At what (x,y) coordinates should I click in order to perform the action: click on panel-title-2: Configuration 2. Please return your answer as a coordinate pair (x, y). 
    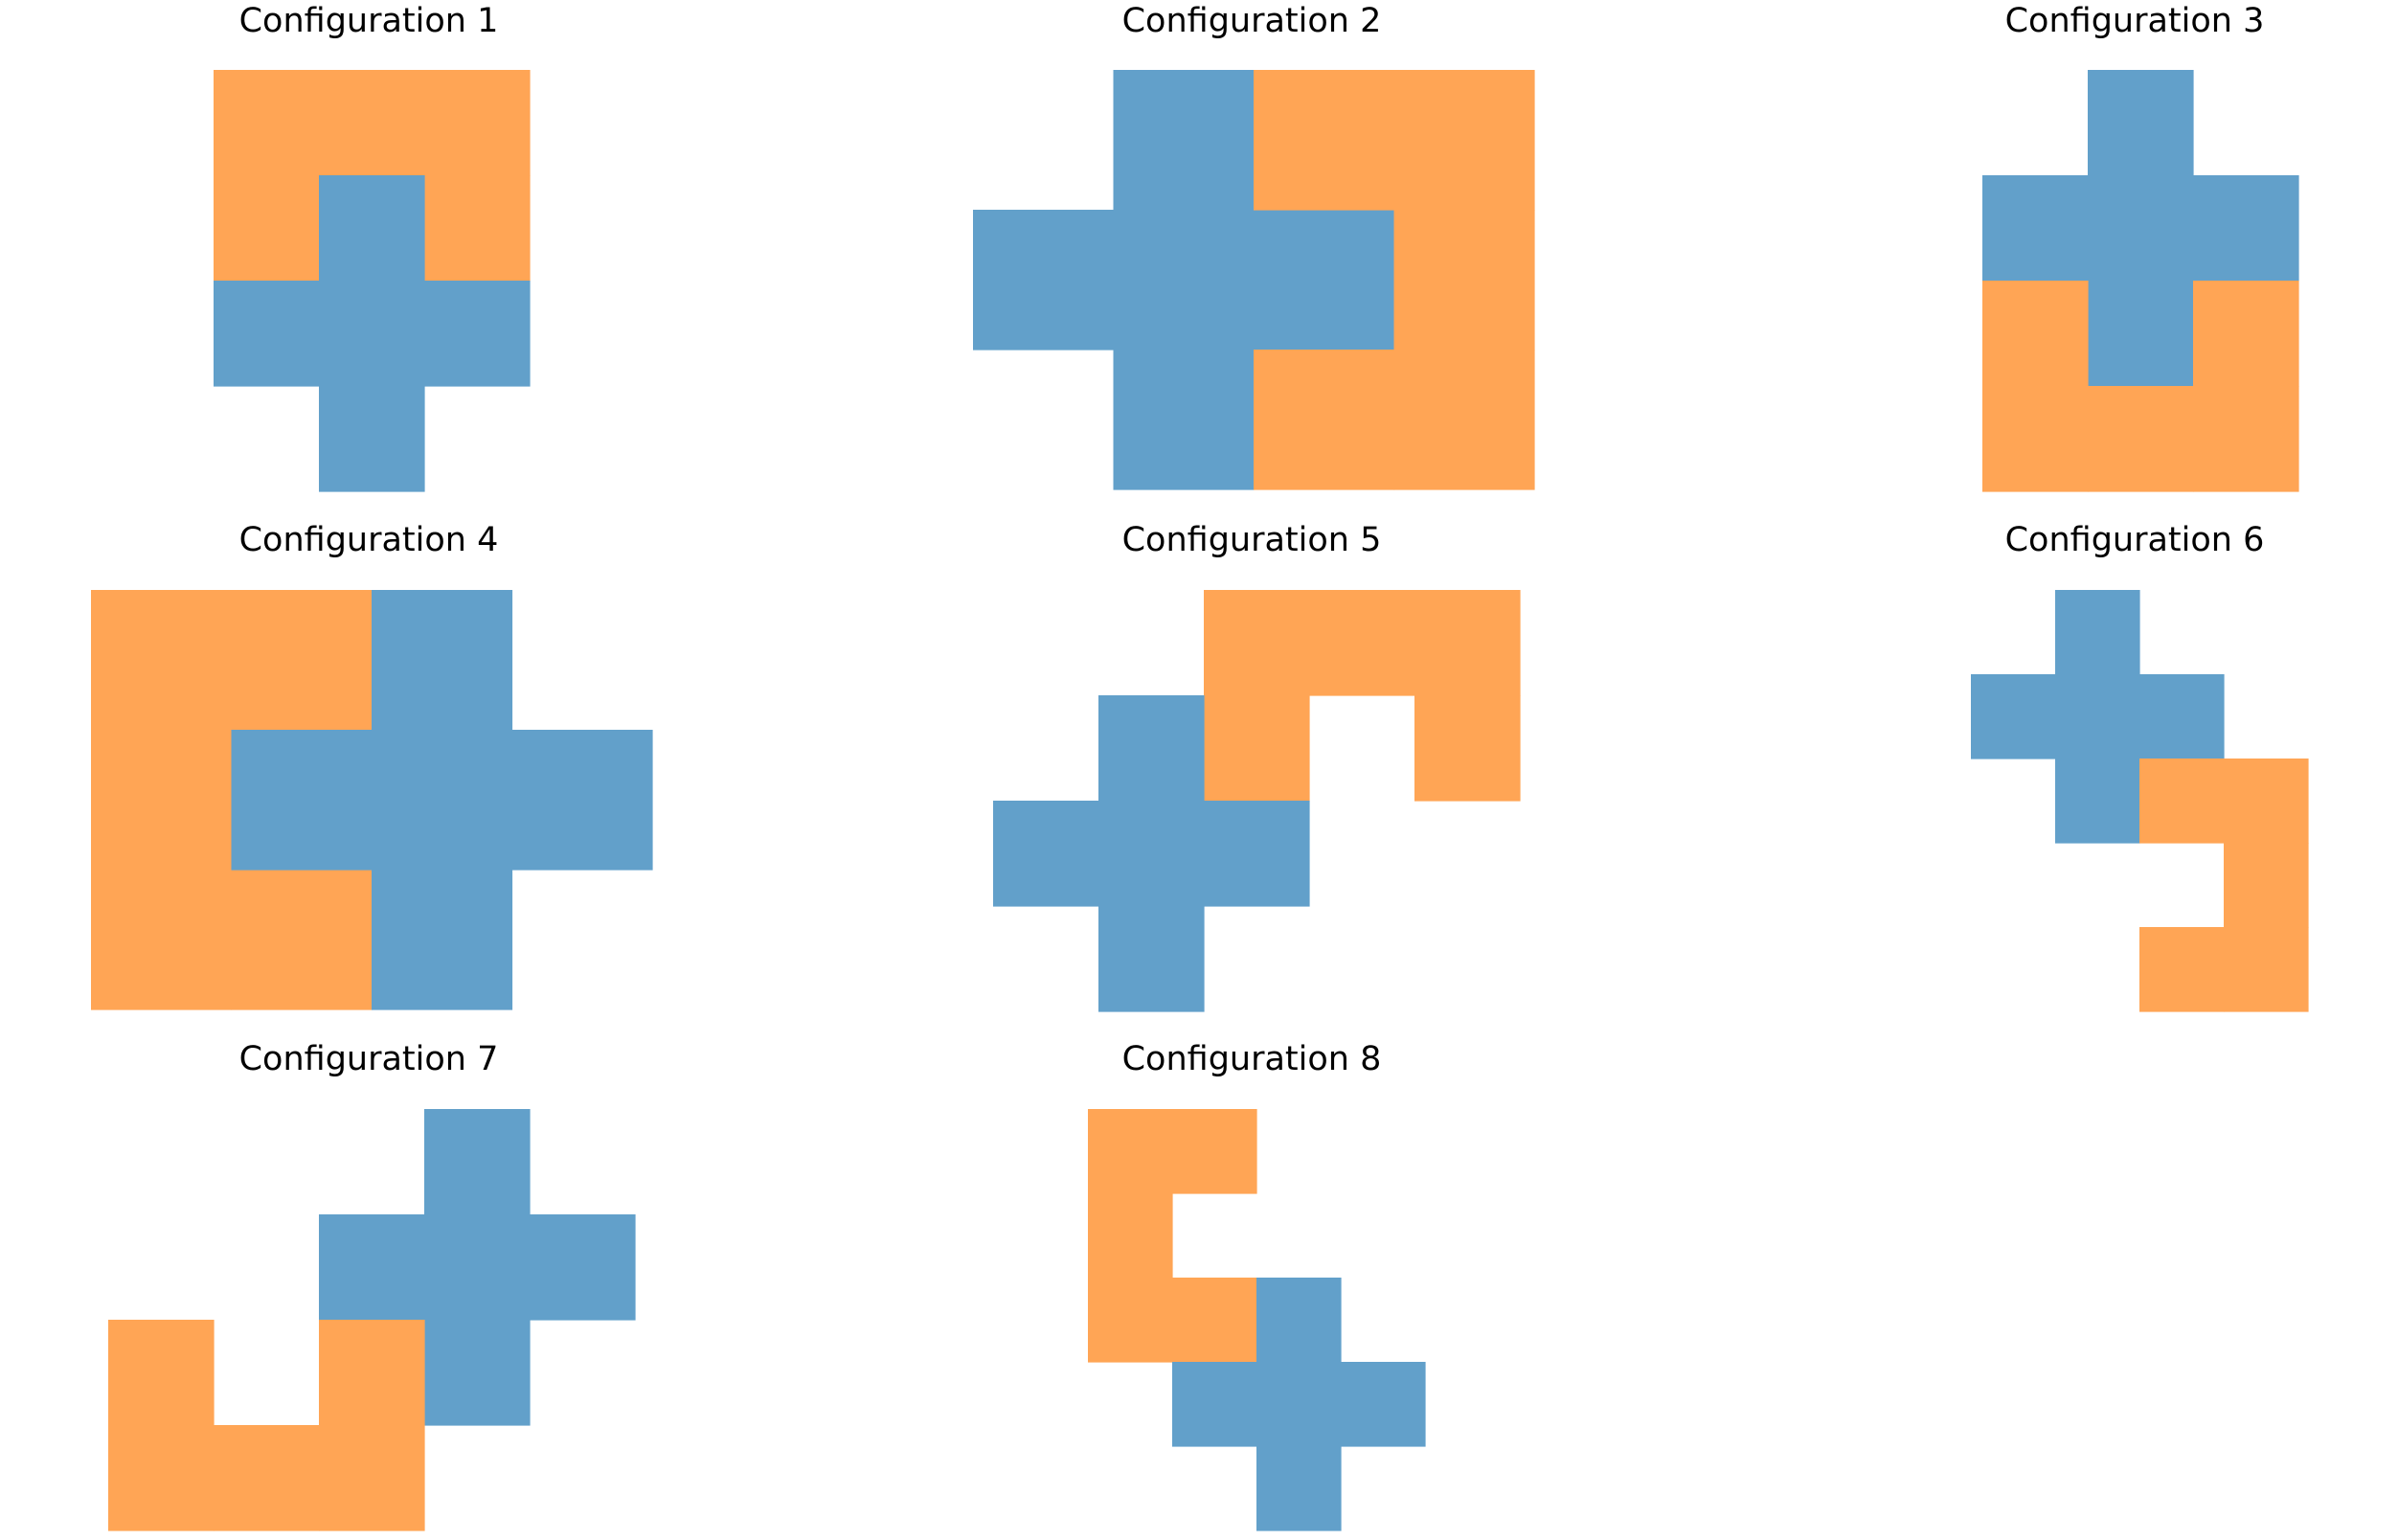
    Looking at the image, I should click on (1252, 21).